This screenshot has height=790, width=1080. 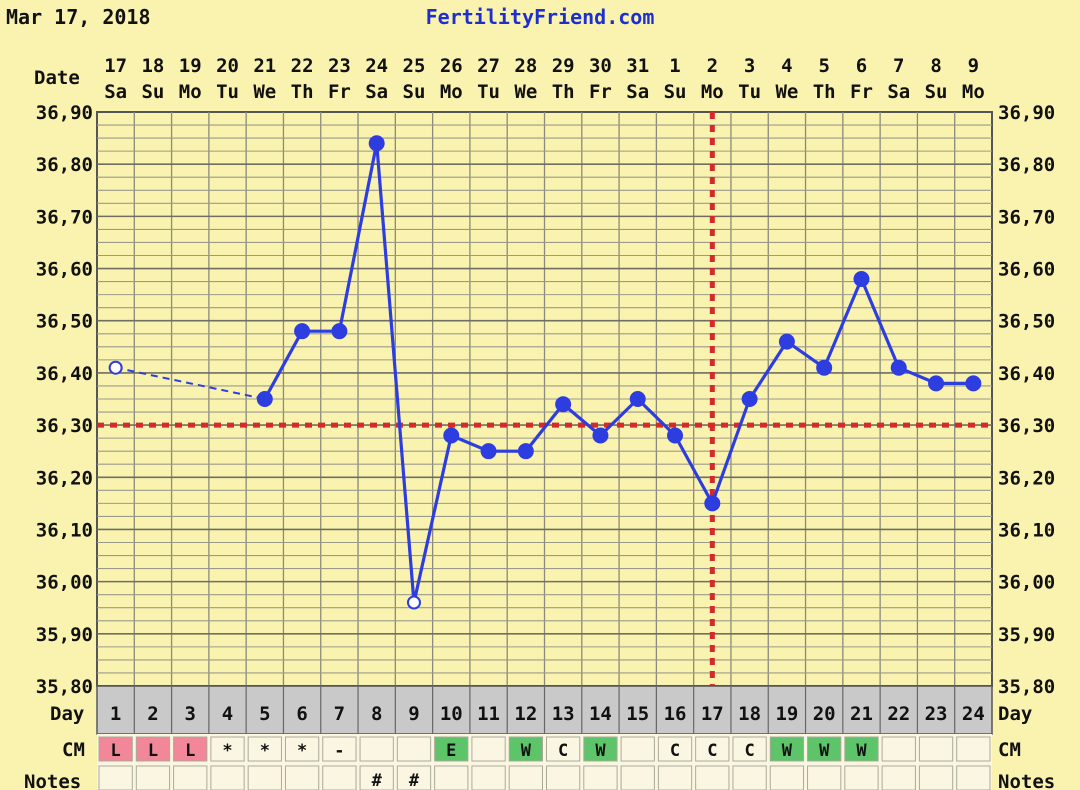 I want to click on cycle-day-label: 20, so click(x=824, y=714).